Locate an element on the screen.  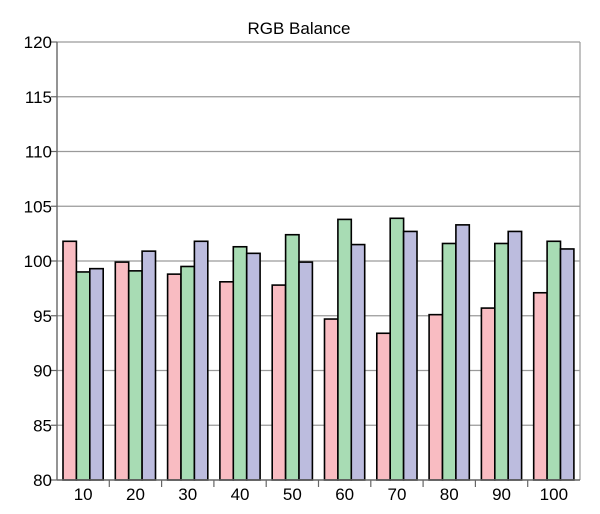
x-tick-label: 80 is located at coordinates (449, 494).